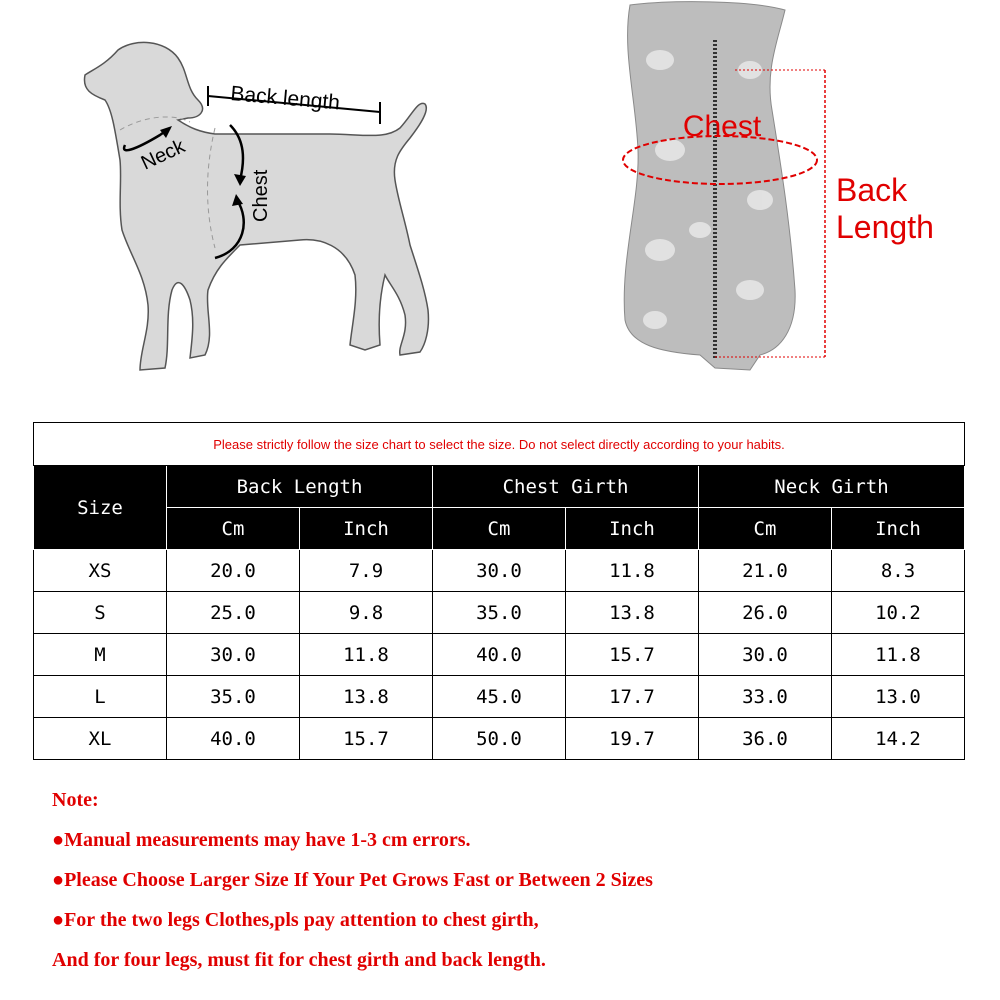 The width and height of the screenshot is (1000, 1000). Describe the element at coordinates (75, 800) in the screenshot. I see `note-title: Note:` at that location.